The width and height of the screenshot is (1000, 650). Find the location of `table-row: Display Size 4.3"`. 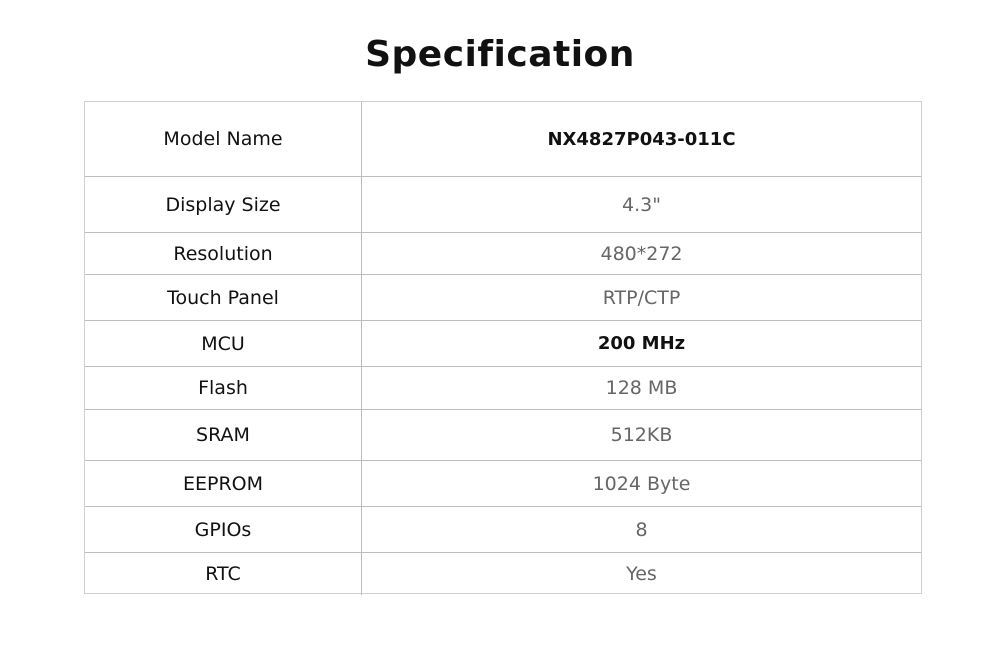

table-row: Display Size 4.3" is located at coordinates (503, 204).